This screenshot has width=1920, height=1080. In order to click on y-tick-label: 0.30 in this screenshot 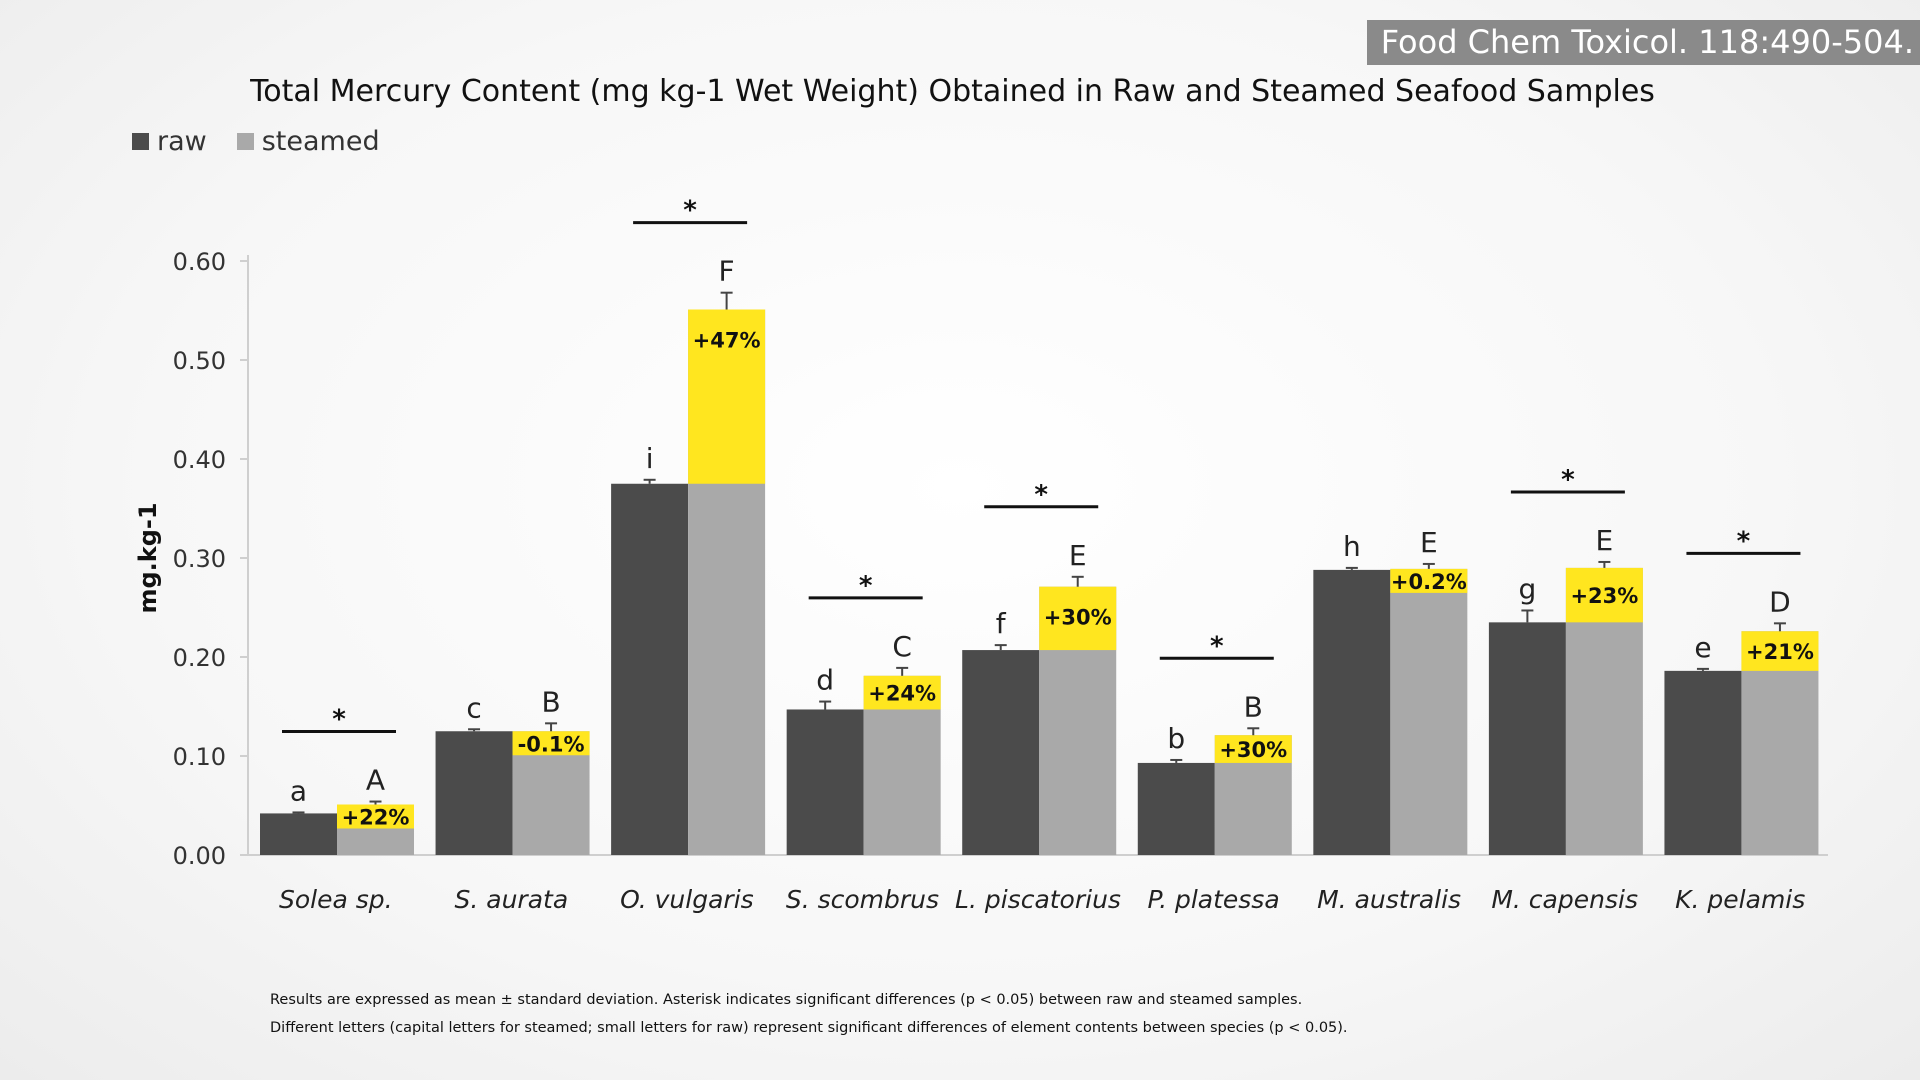, I will do `click(199, 559)`.